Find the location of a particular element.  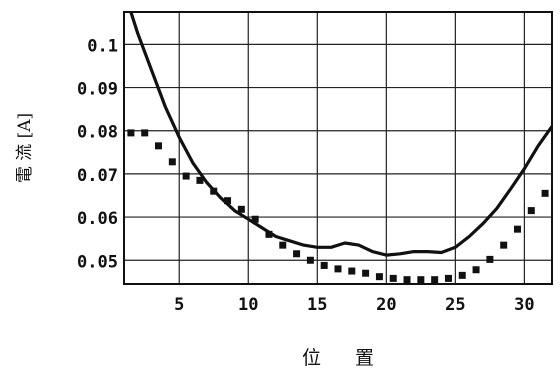

y-tick-label: 0.07 is located at coordinates (97, 176).